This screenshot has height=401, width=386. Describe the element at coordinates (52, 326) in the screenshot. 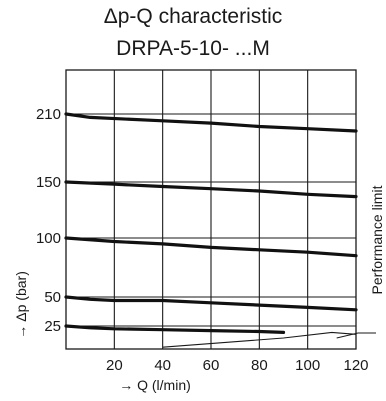

I see `y-tick-label: 25` at that location.